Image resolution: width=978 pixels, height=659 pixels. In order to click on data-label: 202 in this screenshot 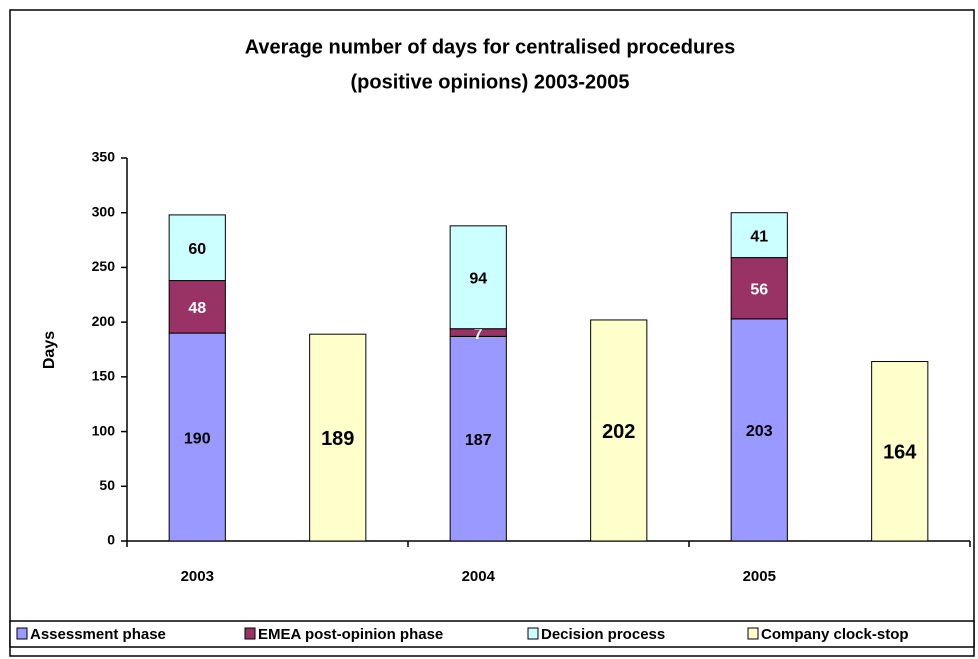, I will do `click(618, 432)`.